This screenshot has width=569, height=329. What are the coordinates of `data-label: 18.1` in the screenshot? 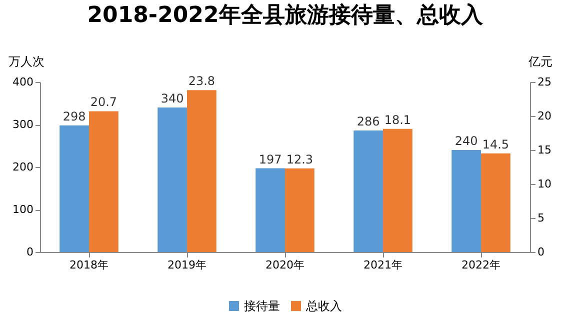 It's located at (398, 119).